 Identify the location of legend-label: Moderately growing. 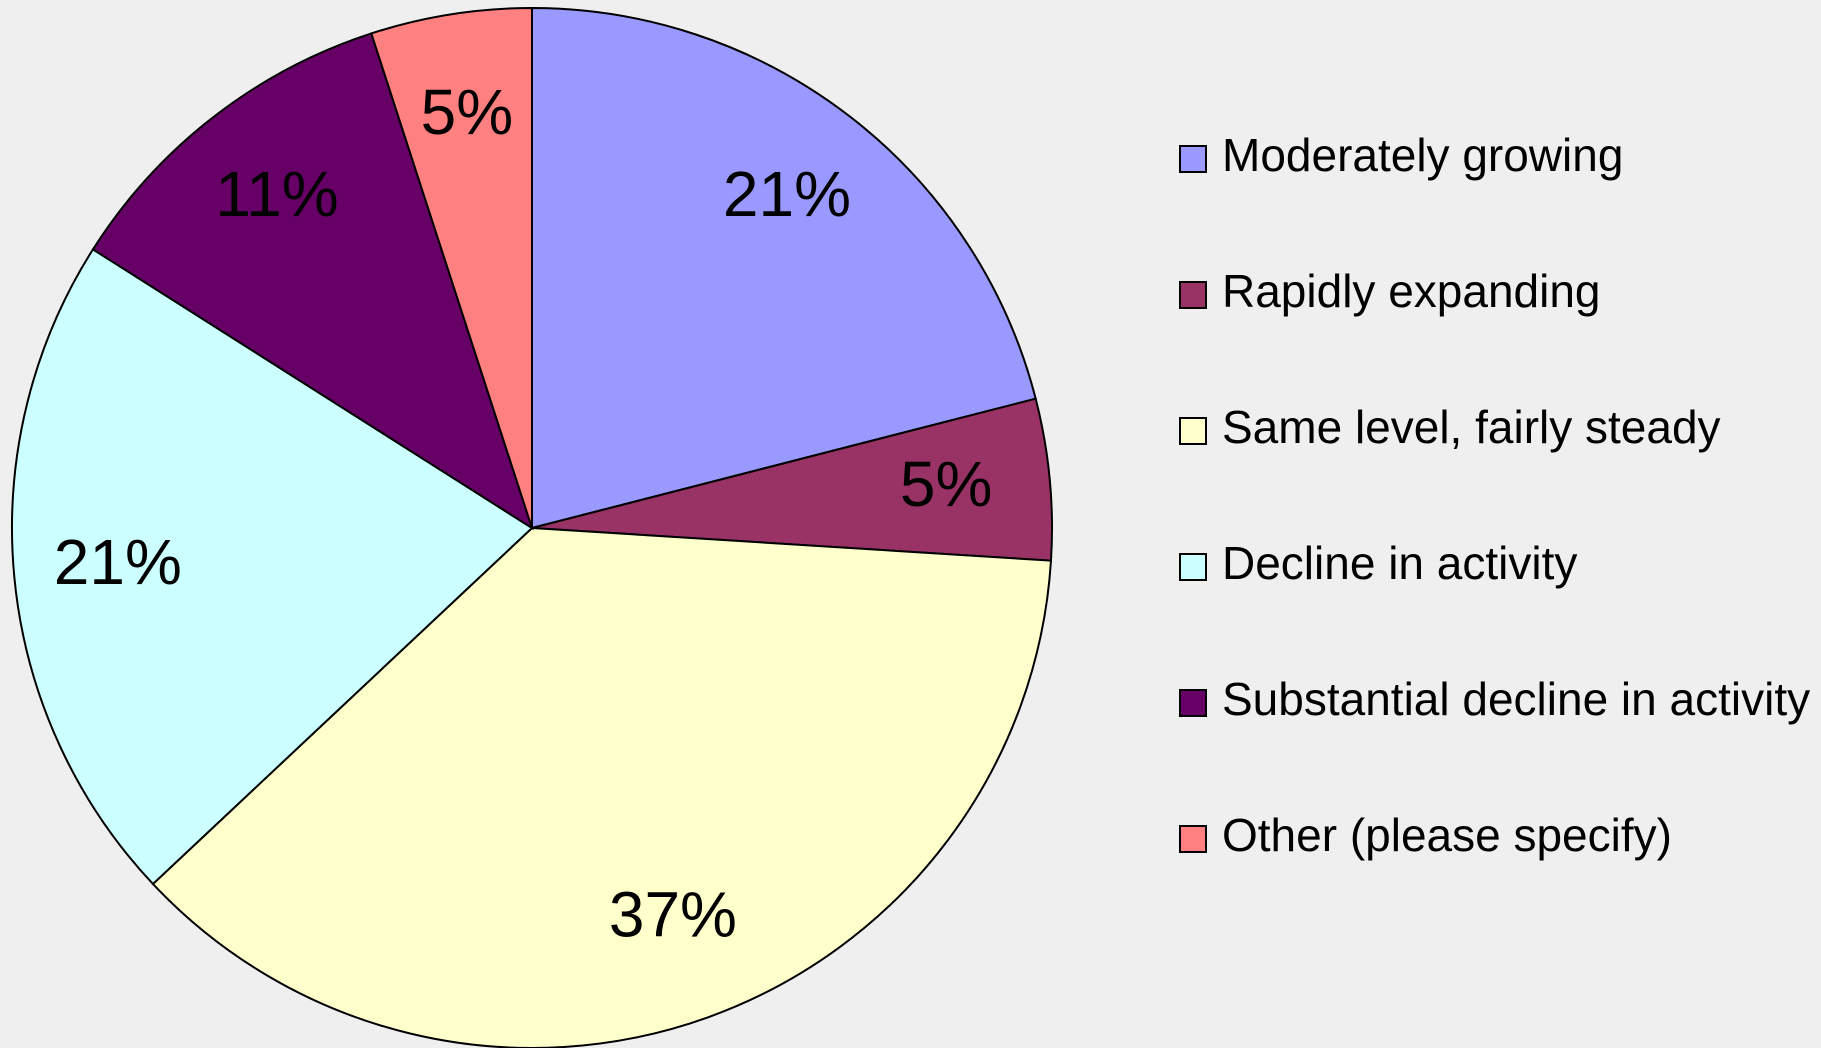
(1422, 155).